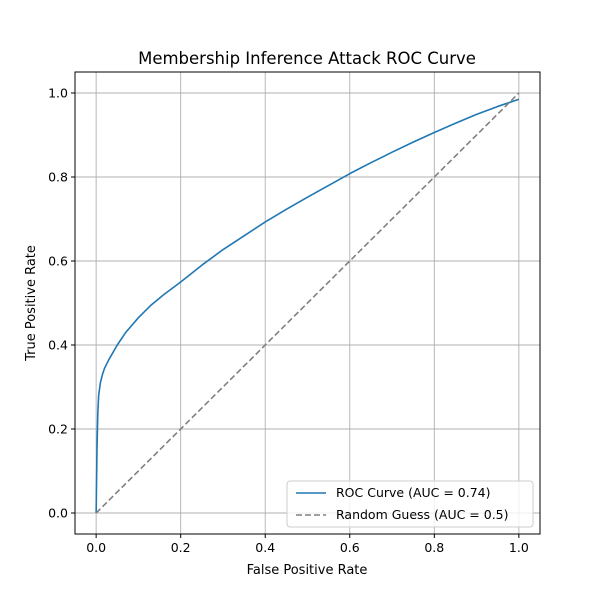  I want to click on x-axis-label: False Positive Rate, so click(307, 570).